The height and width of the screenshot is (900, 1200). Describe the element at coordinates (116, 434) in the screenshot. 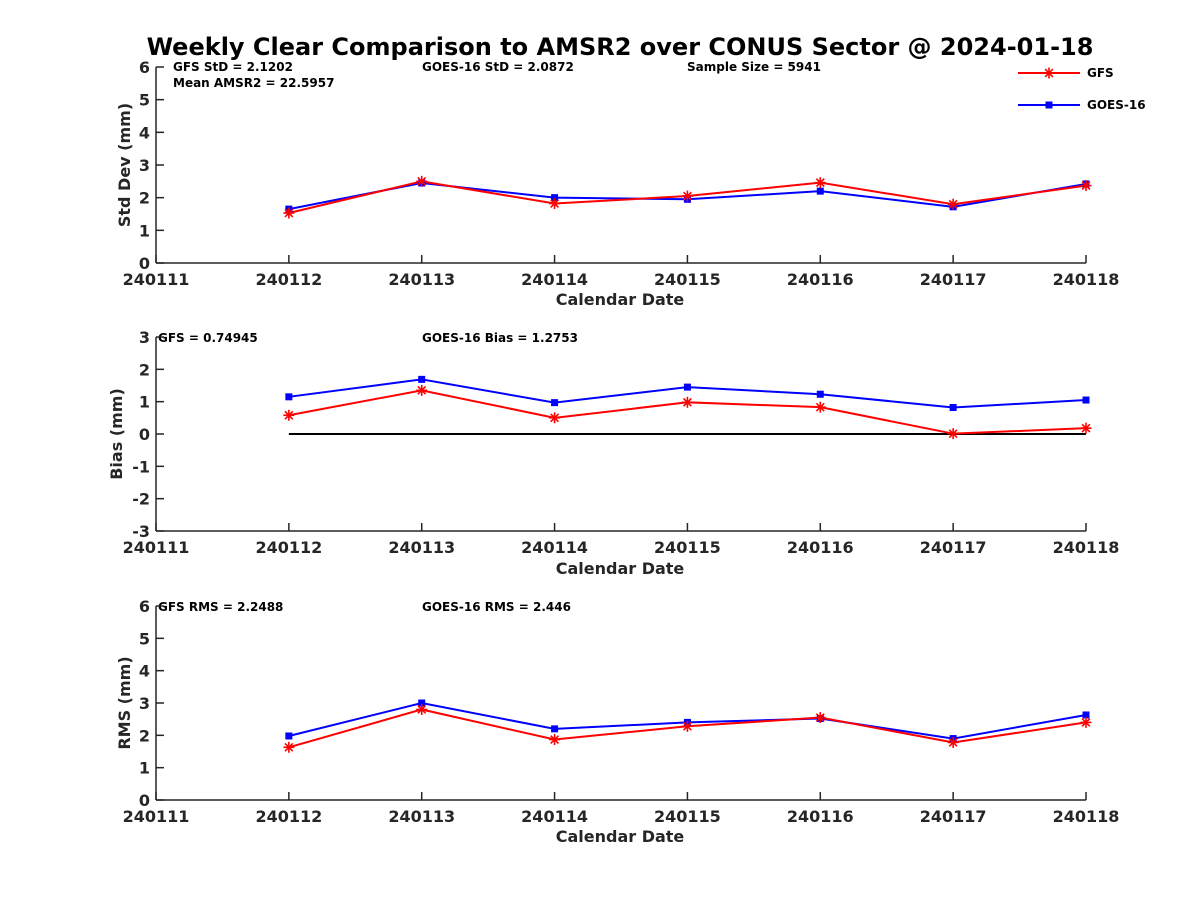

I see `y-axis-label: Bias (mm)` at that location.